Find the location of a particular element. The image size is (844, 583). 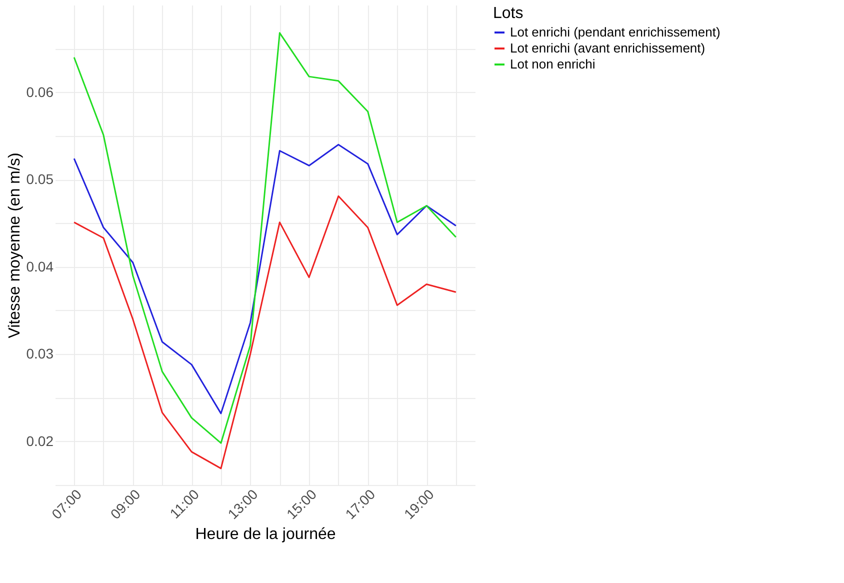

y-tick-label: 0.02 is located at coordinates (40, 440).